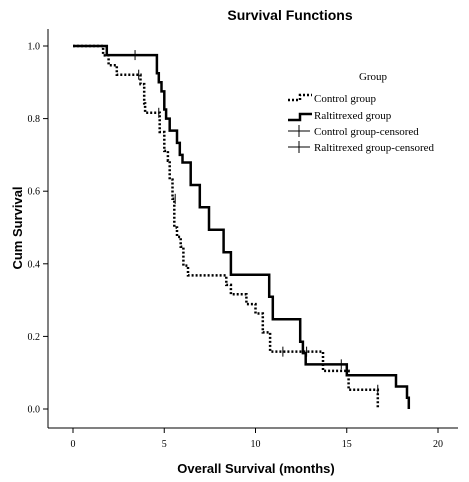 The image size is (469, 482). I want to click on legend-item-raltitrexed-censored: Raltitrexed group-censored, so click(361, 147).